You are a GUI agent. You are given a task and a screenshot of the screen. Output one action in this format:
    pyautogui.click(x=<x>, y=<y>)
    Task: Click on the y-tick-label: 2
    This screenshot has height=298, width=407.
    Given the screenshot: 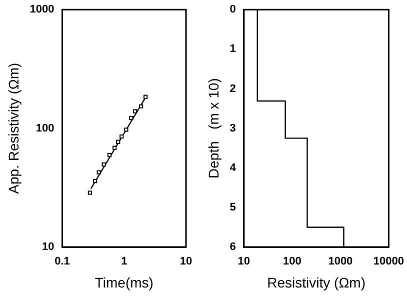 What is the action you would take?
    pyautogui.click(x=233, y=88)
    